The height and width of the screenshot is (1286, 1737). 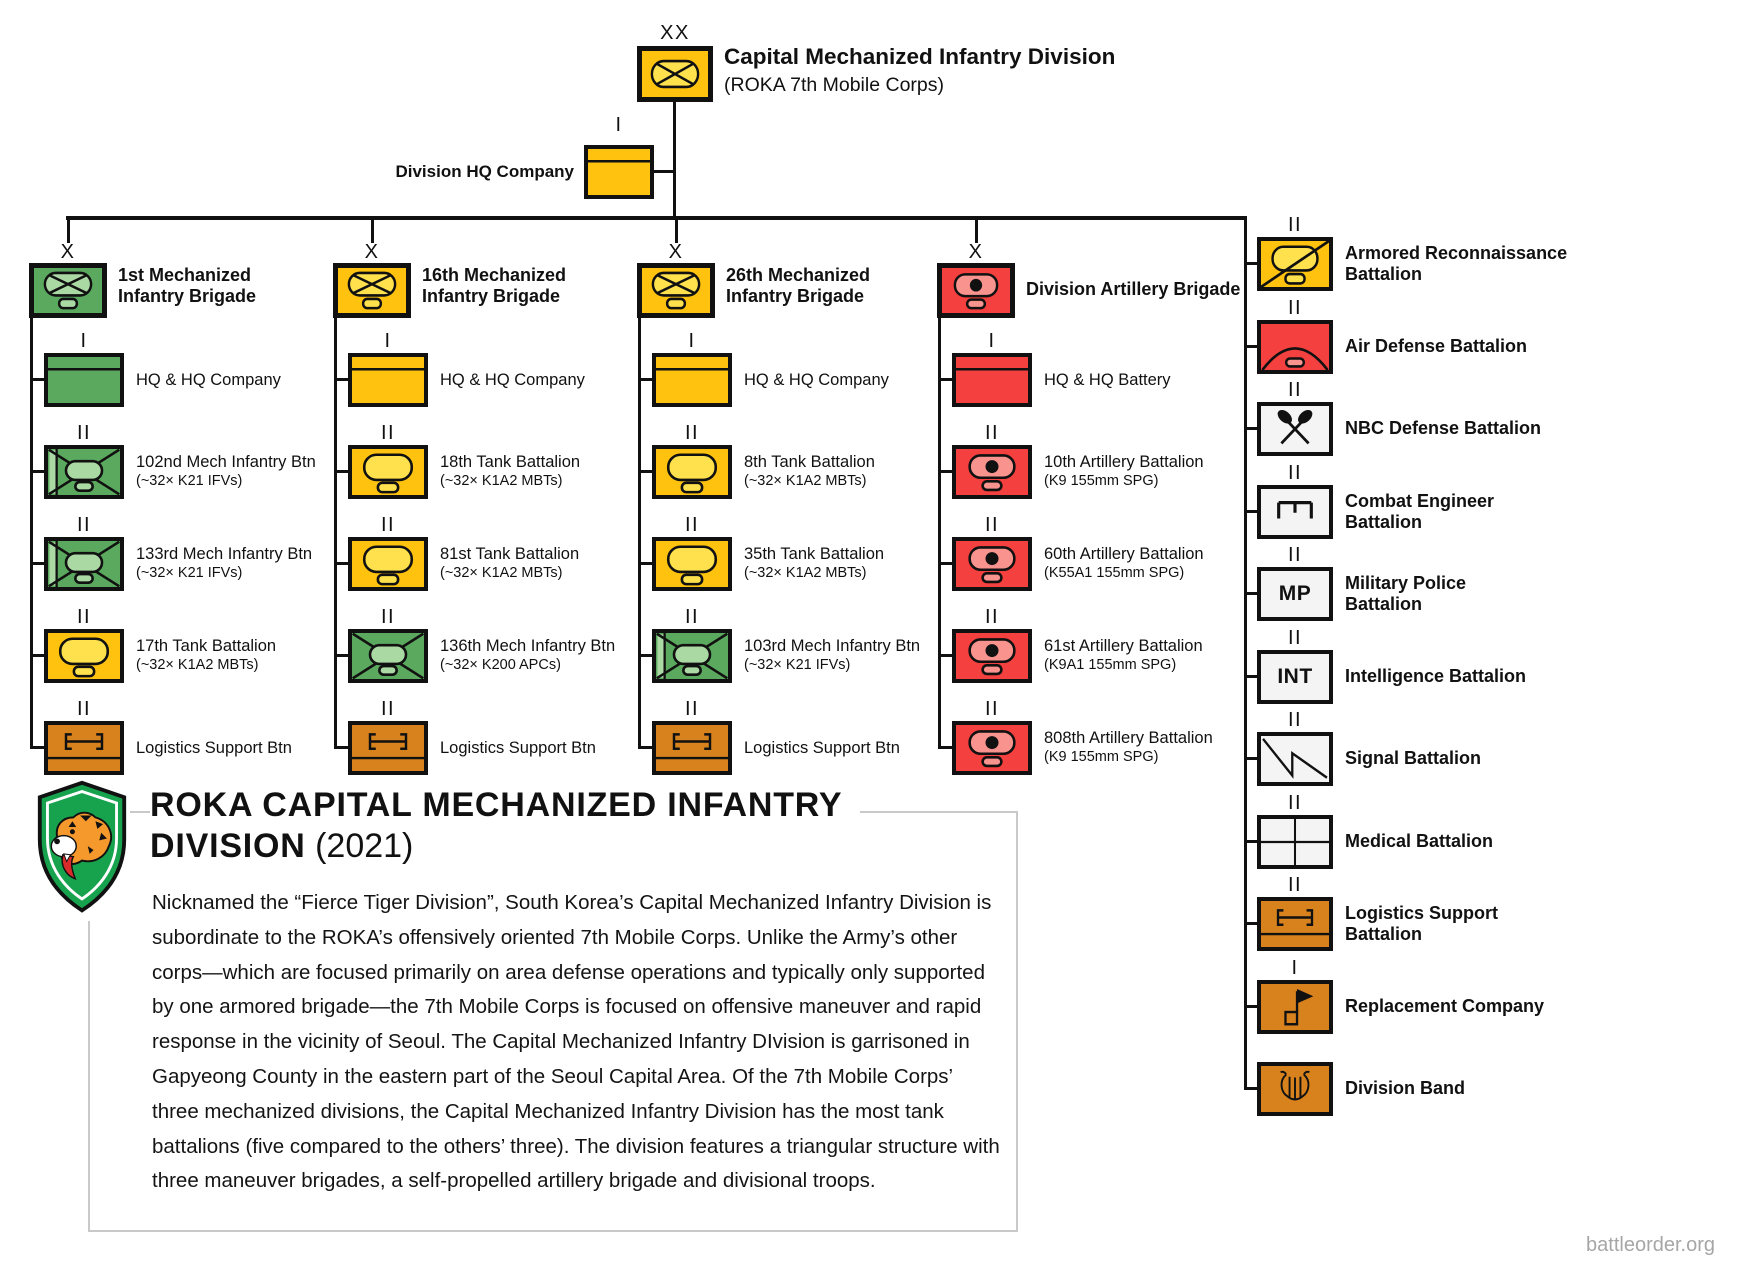 I want to click on brigade-label-line: Infantry Brigade, so click(x=187, y=296).